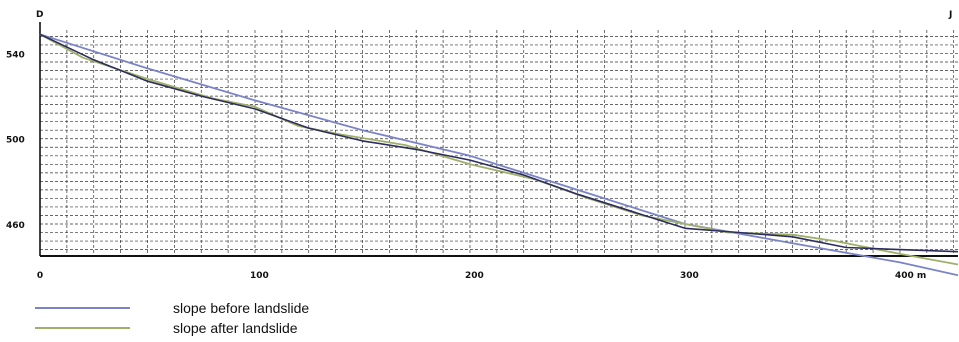 Image resolution: width=959 pixels, height=342 pixels. I want to click on corner-label-right: J, so click(951, 15).